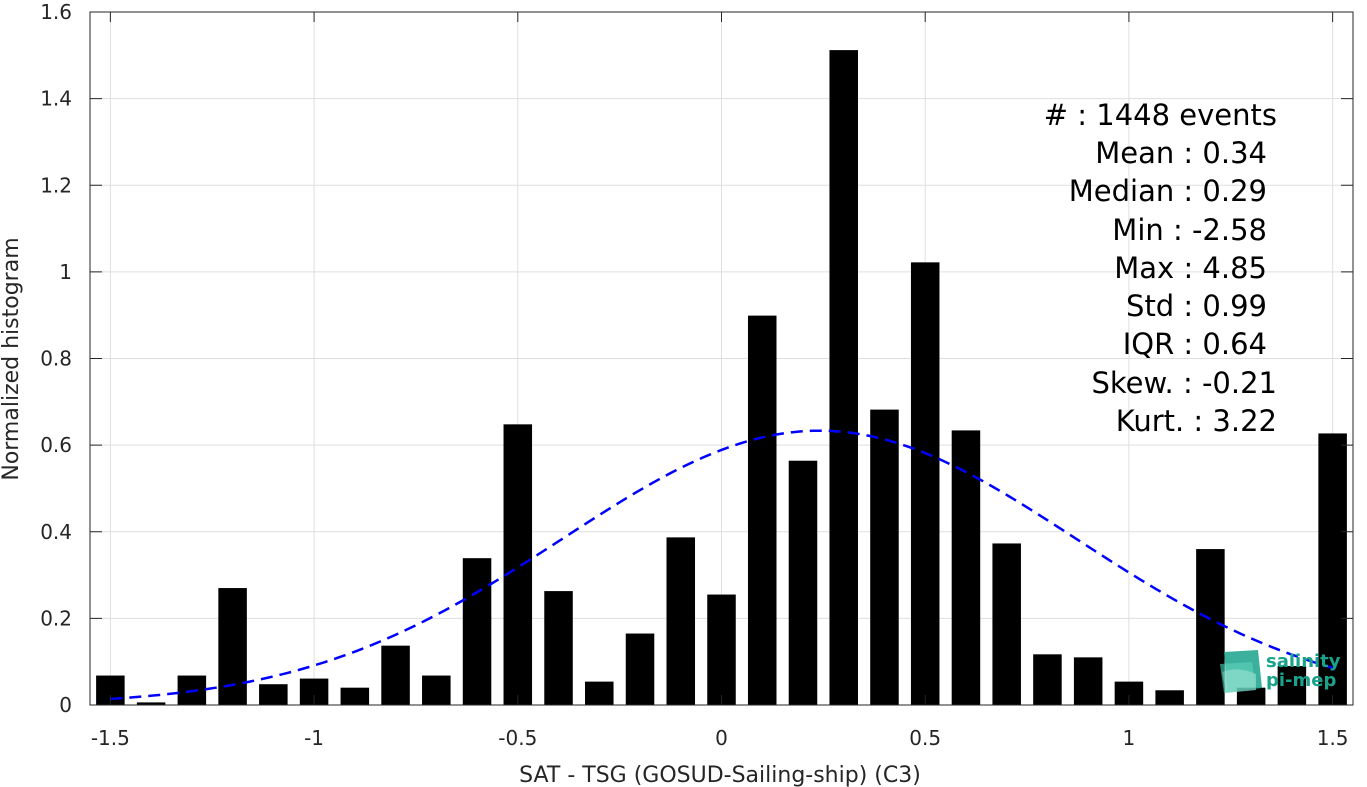 The width and height of the screenshot is (1367, 787). I want to click on x-axis-label: SAT - TSG (GOSUD-Sailing-ship) (C3), so click(720, 775).